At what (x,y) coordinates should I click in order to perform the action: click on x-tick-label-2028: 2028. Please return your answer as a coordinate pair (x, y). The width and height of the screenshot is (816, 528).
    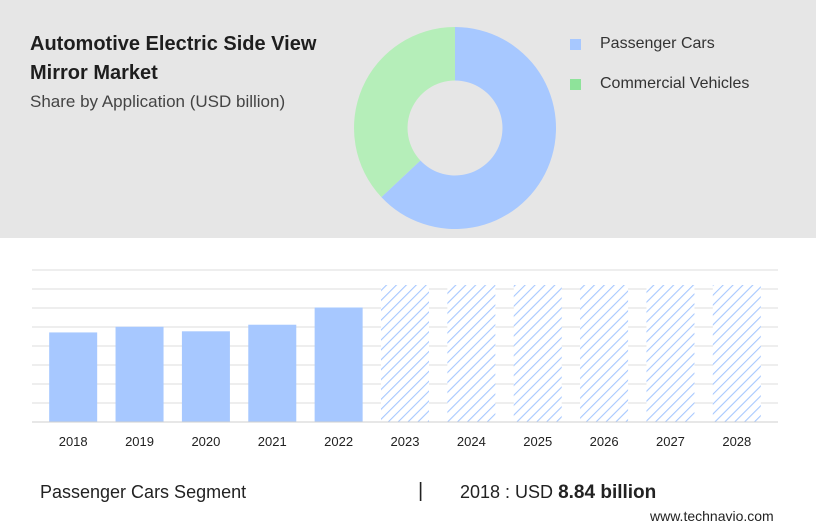
    Looking at the image, I should click on (736, 441).